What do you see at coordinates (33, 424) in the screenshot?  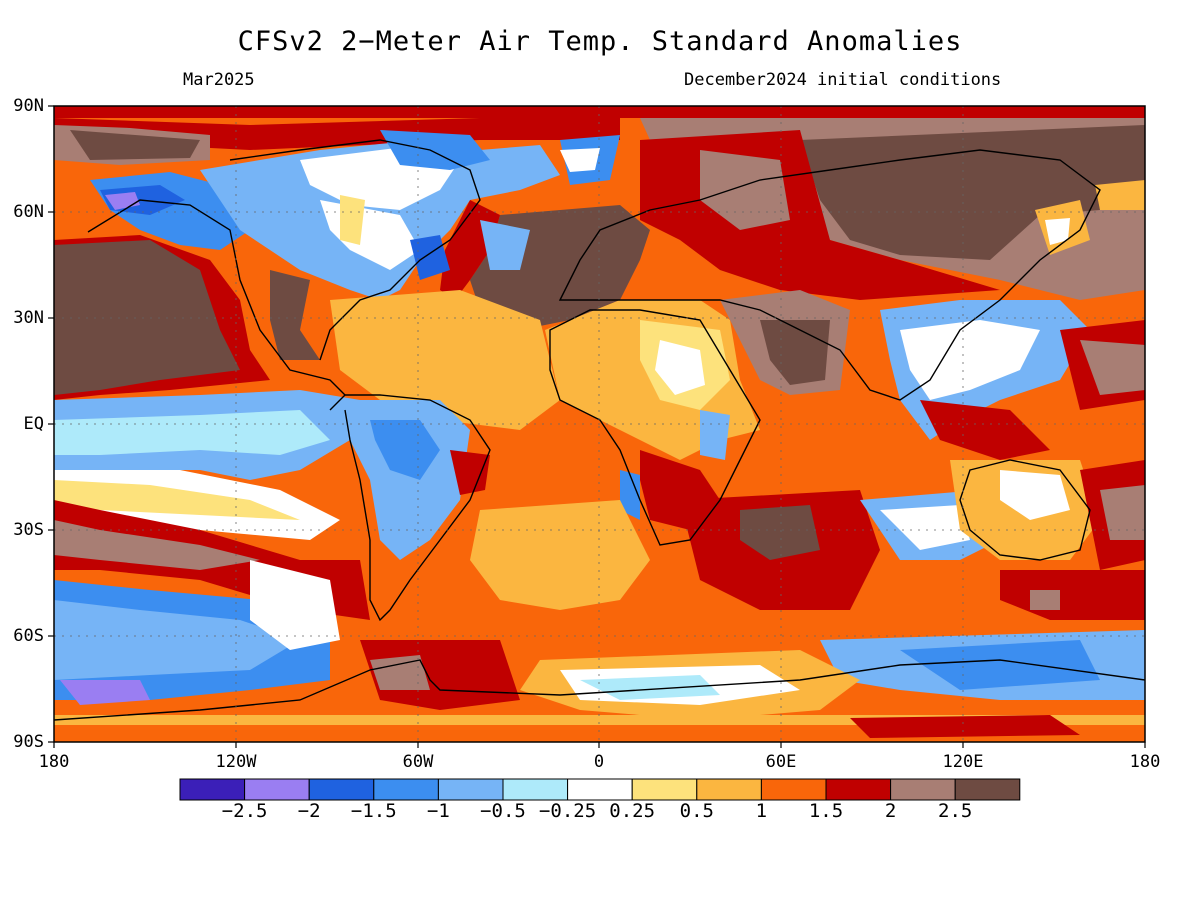 I see `lat-label-eq: EQ` at bounding box center [33, 424].